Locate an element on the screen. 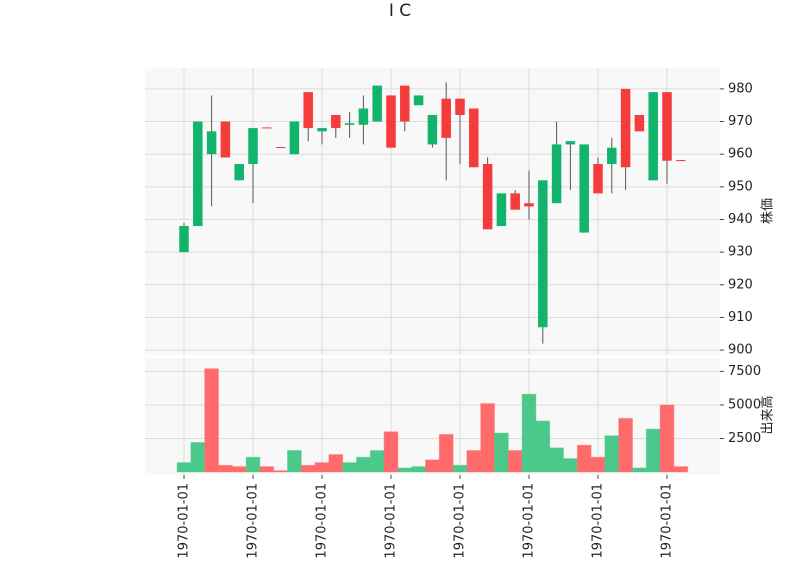 The width and height of the screenshot is (800, 575). volume-tick-label: 7500 is located at coordinates (744, 371).